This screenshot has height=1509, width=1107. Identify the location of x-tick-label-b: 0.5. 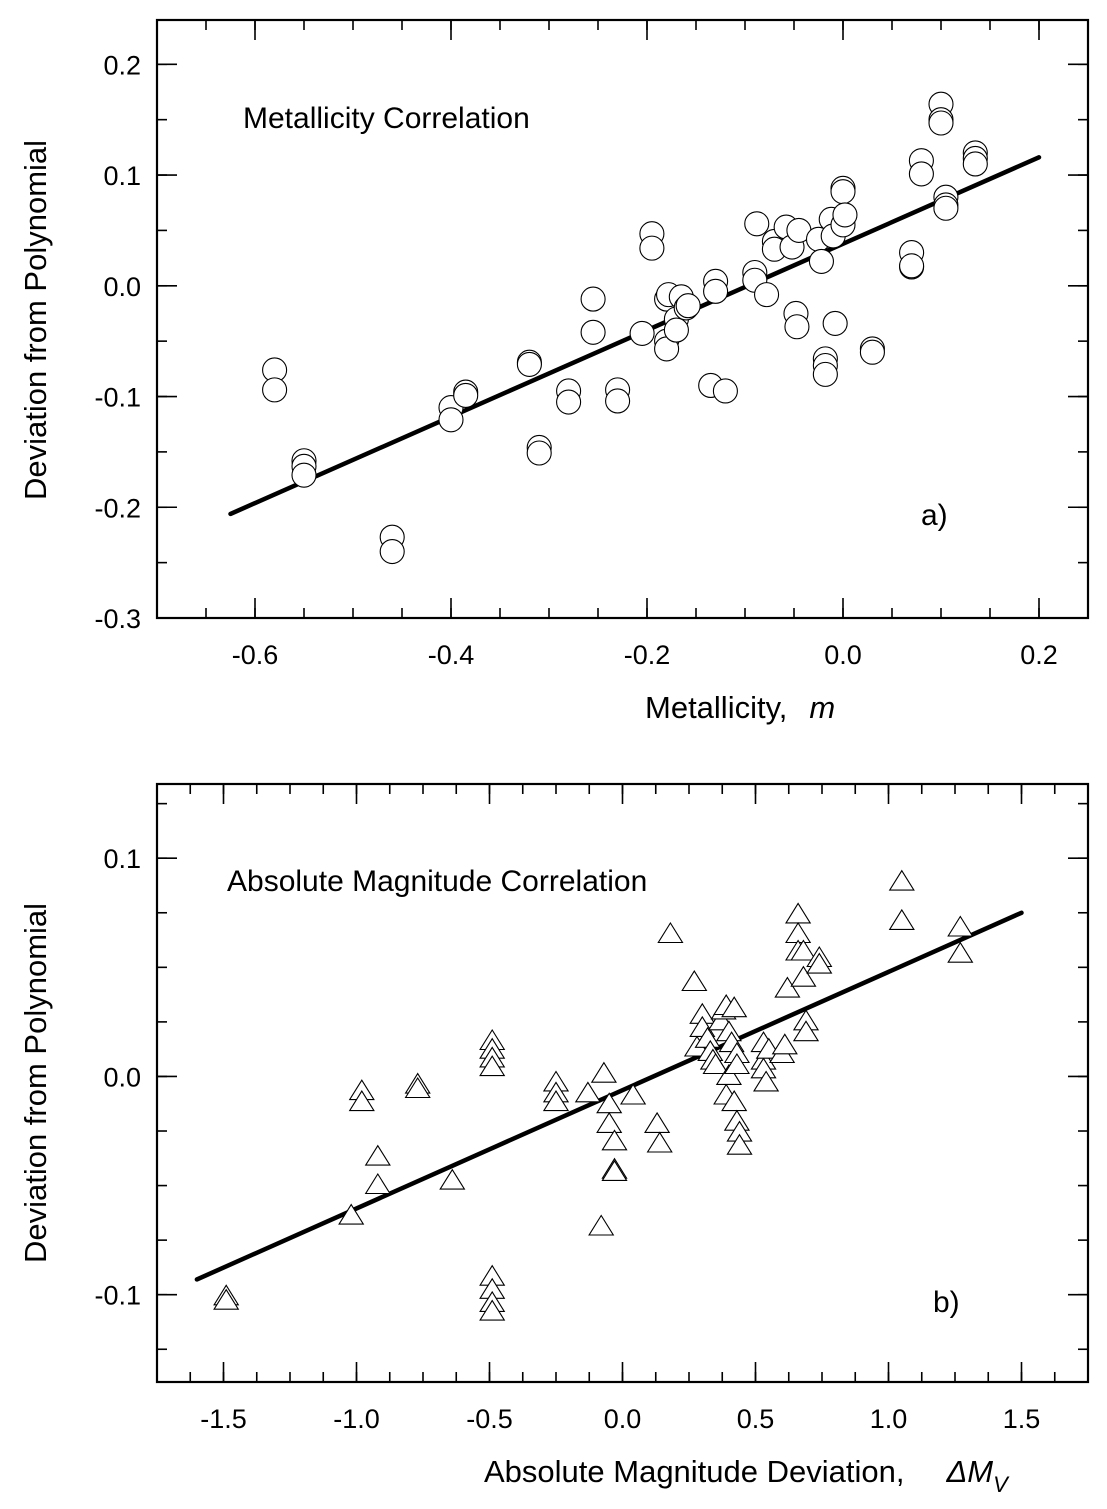
(756, 1419).